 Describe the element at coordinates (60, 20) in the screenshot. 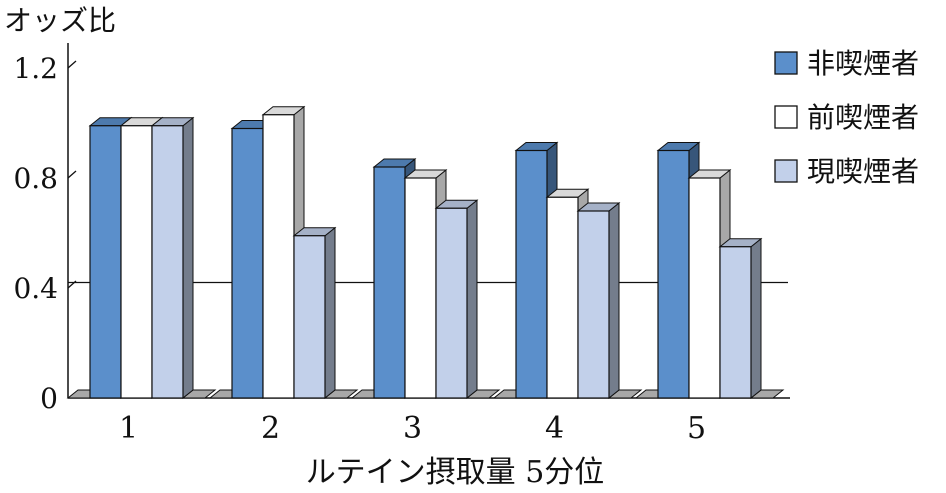

I see `y-axis-title: オッズ比` at that location.